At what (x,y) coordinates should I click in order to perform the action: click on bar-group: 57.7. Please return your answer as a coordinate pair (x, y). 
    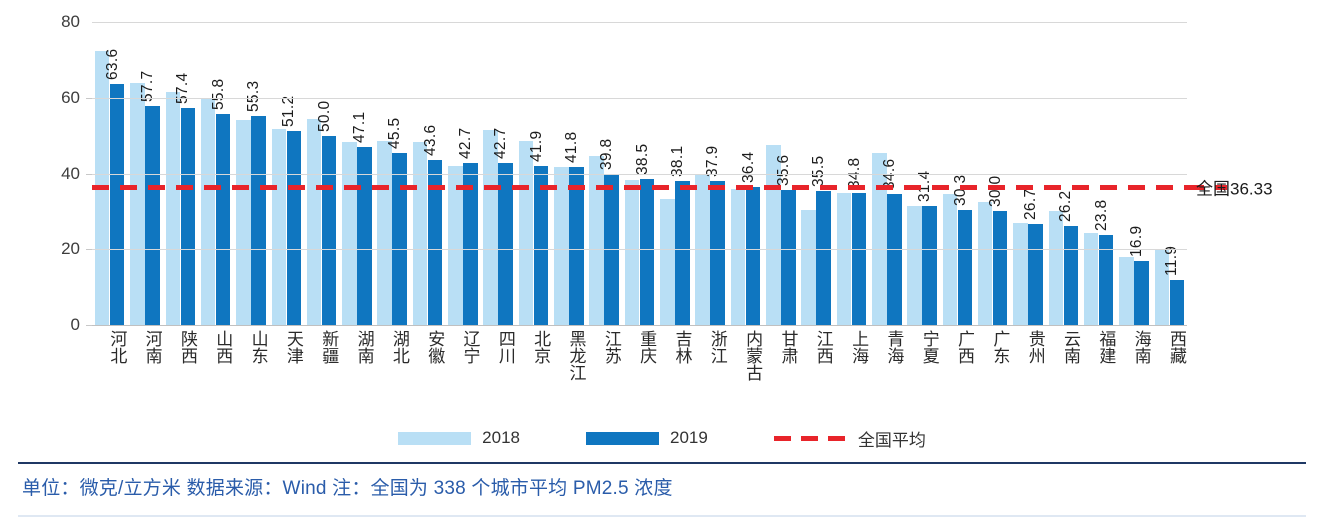
    Looking at the image, I should click on (145, 173).